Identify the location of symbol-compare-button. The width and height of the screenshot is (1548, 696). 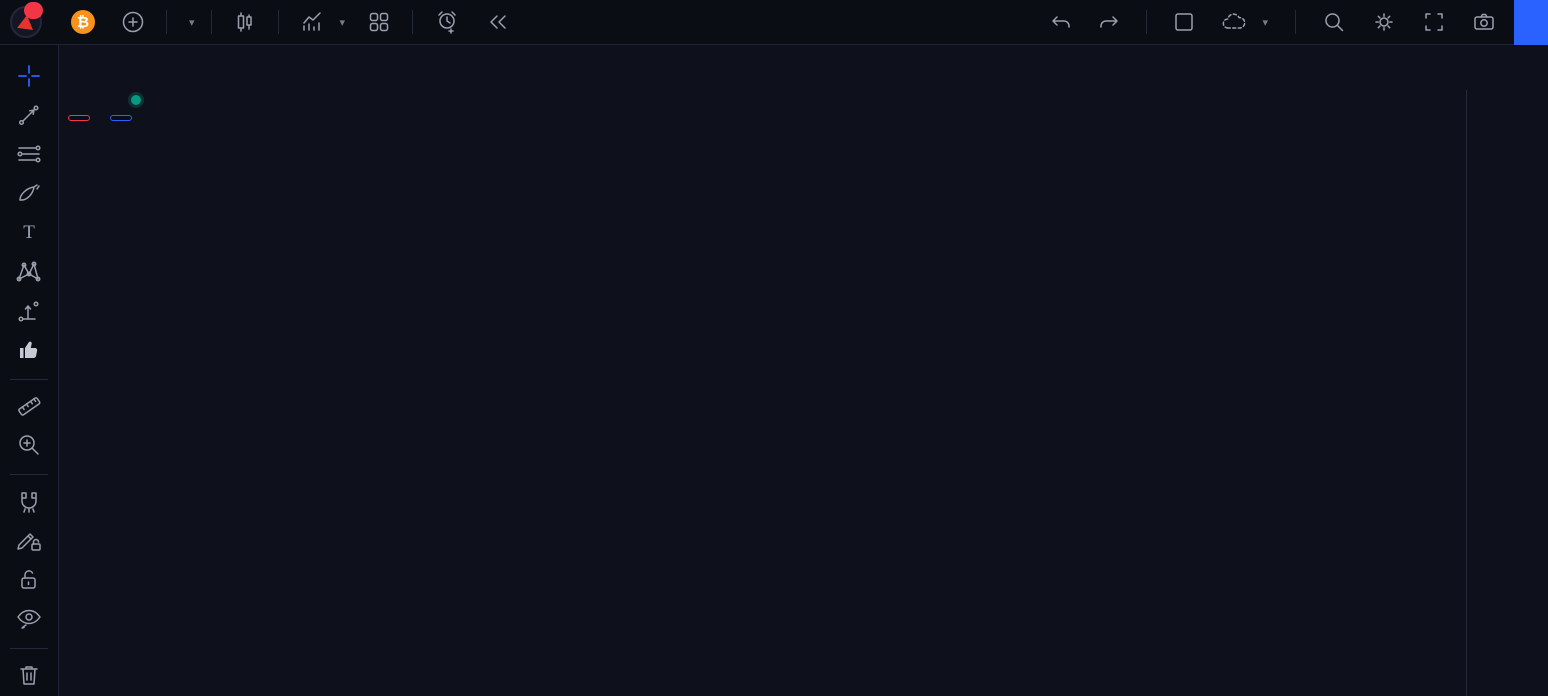
(133, 22).